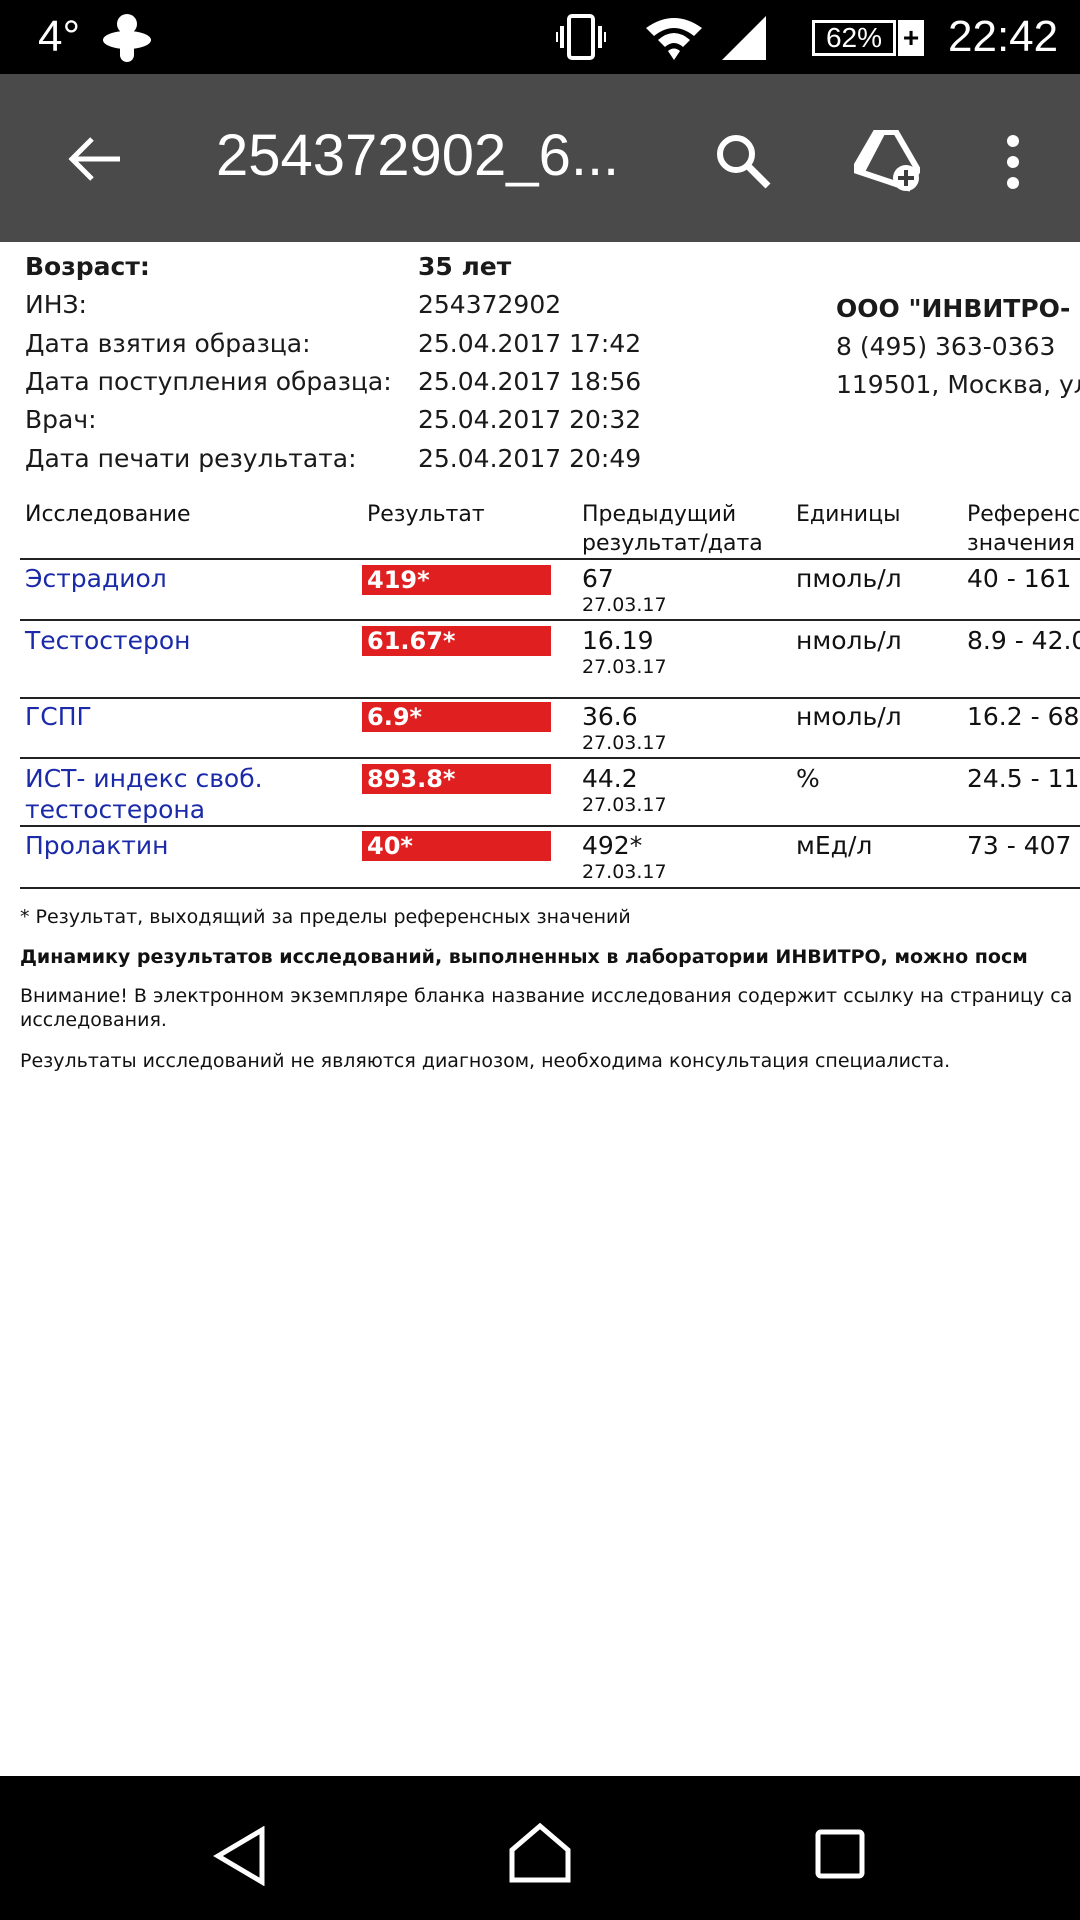 This screenshot has height=1920, width=1080. What do you see at coordinates (598, 578) in the screenshot?
I see `prev-value: 67` at bounding box center [598, 578].